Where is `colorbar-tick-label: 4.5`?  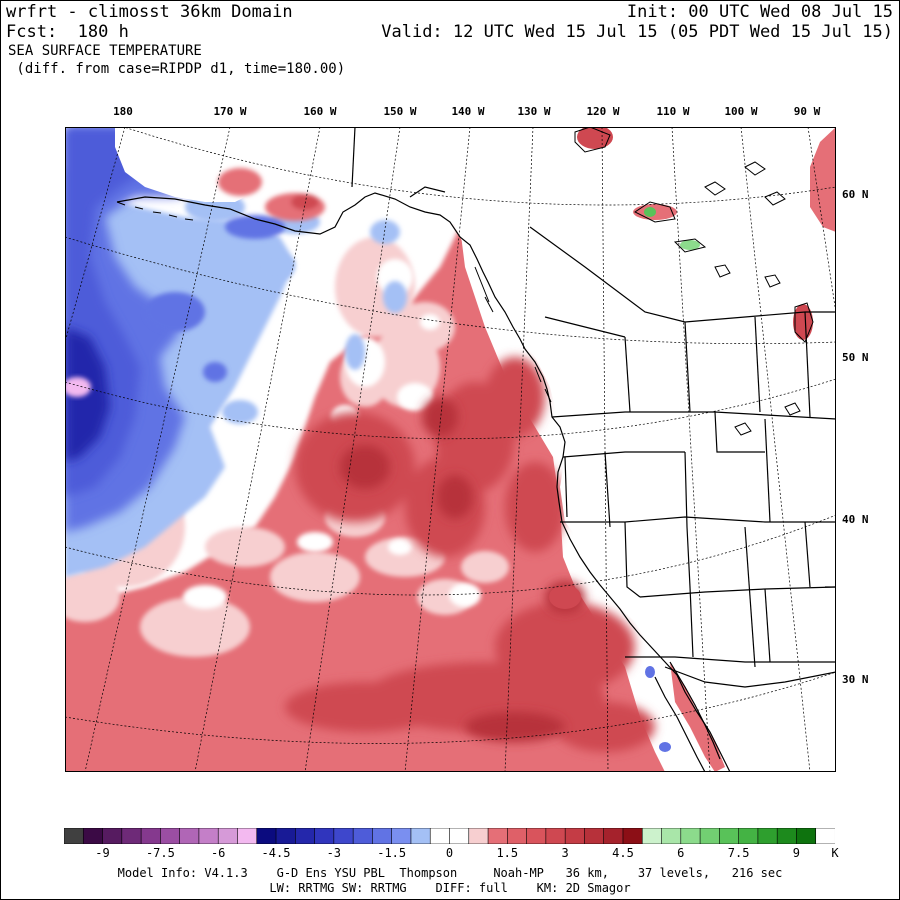 colorbar-tick-label: 4.5 is located at coordinates (623, 853).